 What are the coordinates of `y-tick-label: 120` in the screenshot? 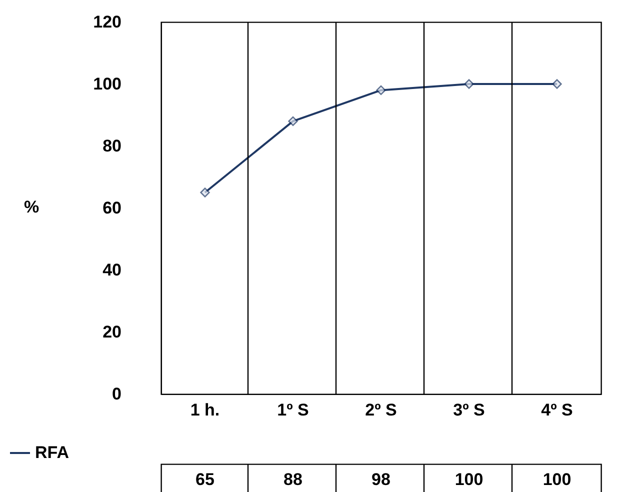 It's located at (107, 22).